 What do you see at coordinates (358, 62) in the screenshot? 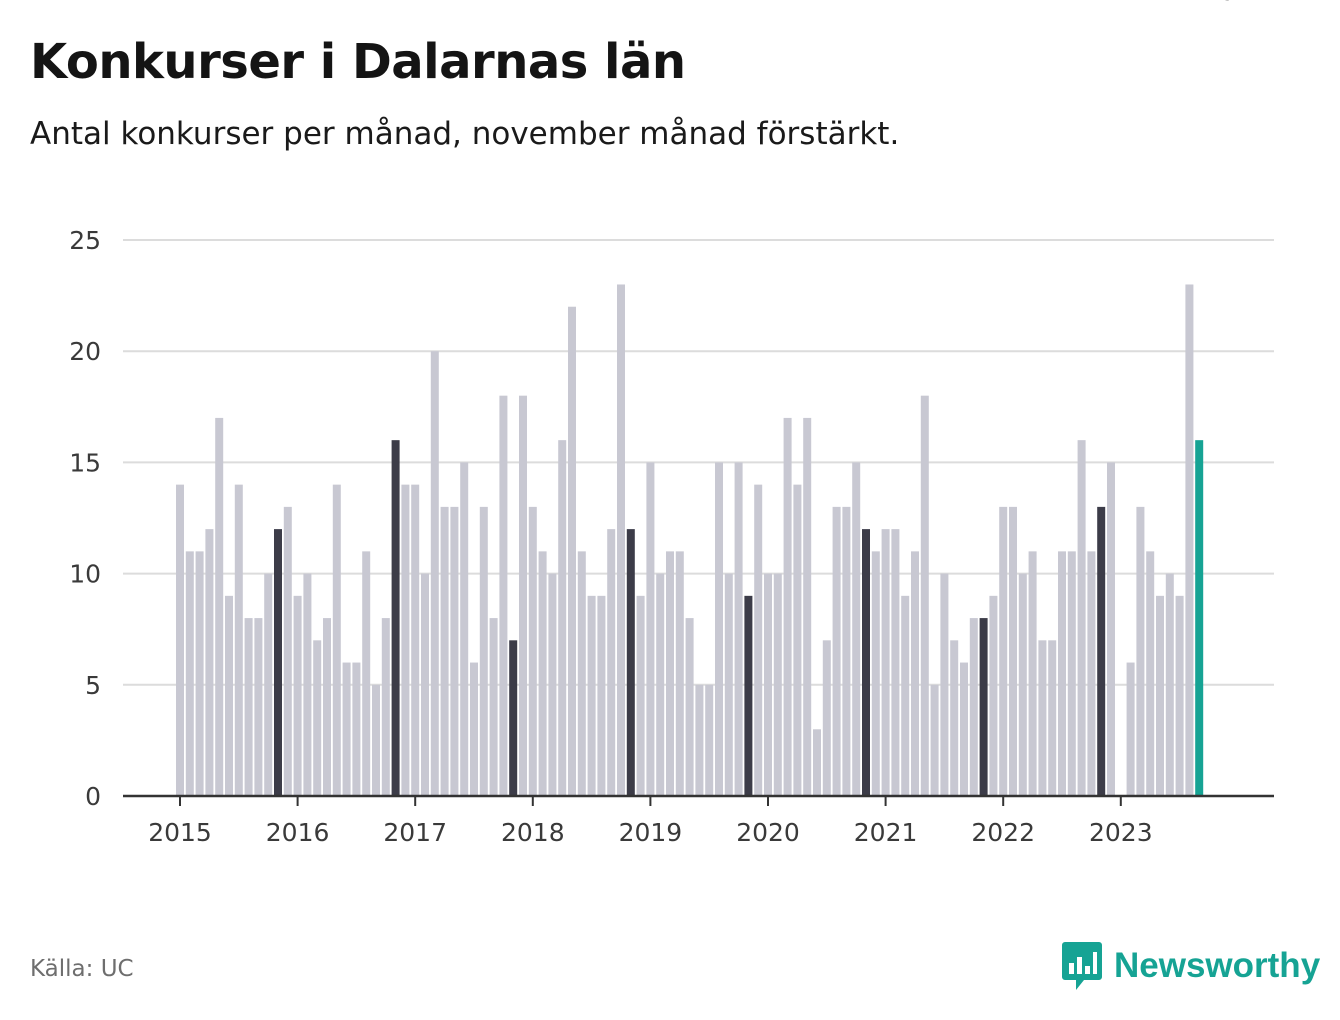
I see `chart-title: Konkurser i Dalarnas län` at bounding box center [358, 62].